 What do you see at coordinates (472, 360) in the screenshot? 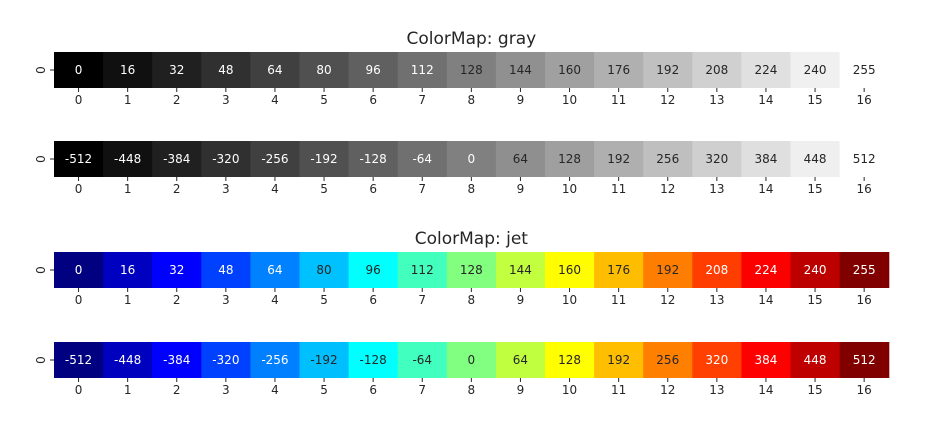
I see `cell-label: 0` at bounding box center [472, 360].